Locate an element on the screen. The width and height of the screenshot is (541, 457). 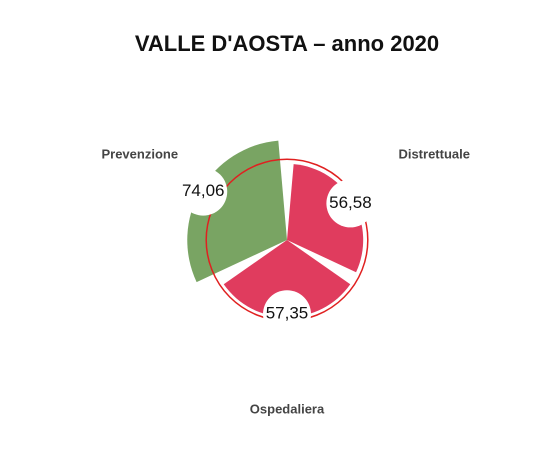
value-label: 57,35 is located at coordinates (287, 313).